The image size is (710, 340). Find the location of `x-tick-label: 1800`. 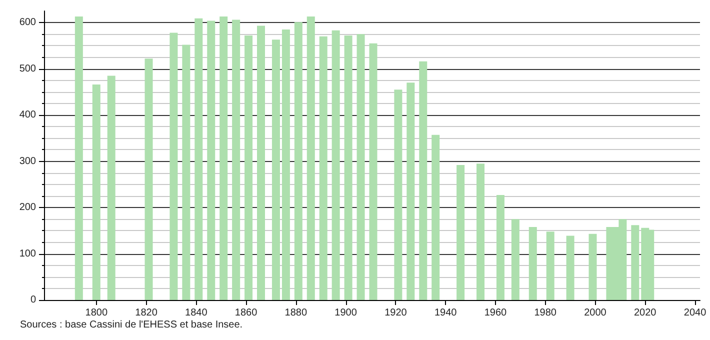

x-tick-label: 1800 is located at coordinates (96, 313).